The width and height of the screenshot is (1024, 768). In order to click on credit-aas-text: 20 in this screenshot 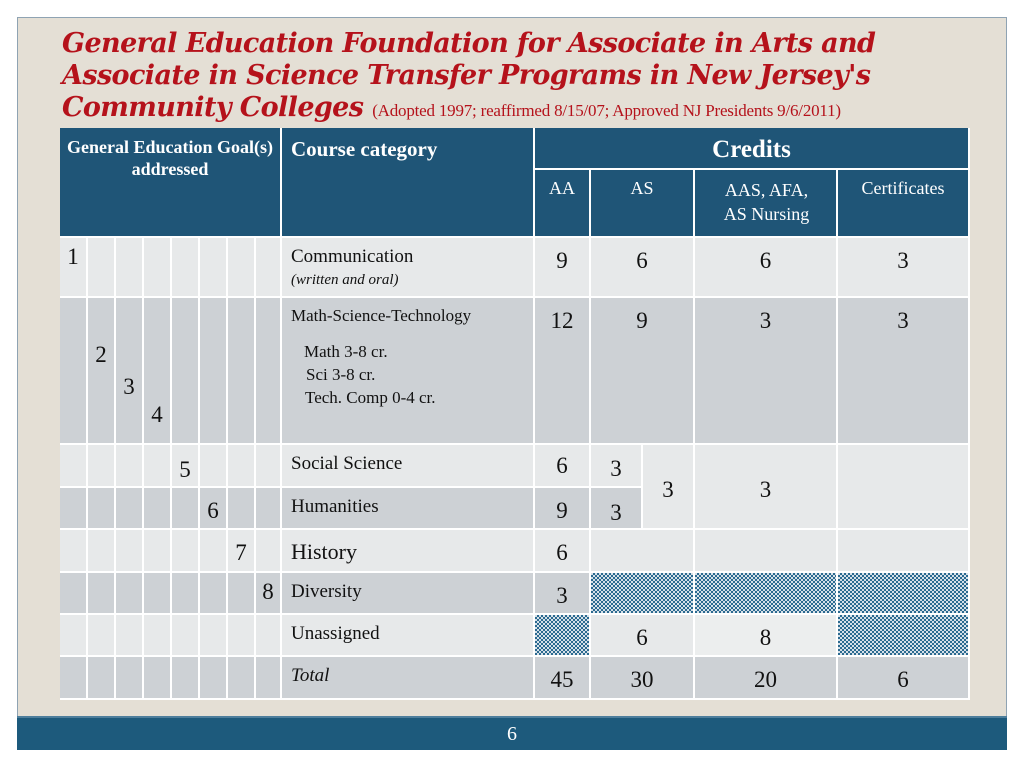, I will do `click(765, 679)`.